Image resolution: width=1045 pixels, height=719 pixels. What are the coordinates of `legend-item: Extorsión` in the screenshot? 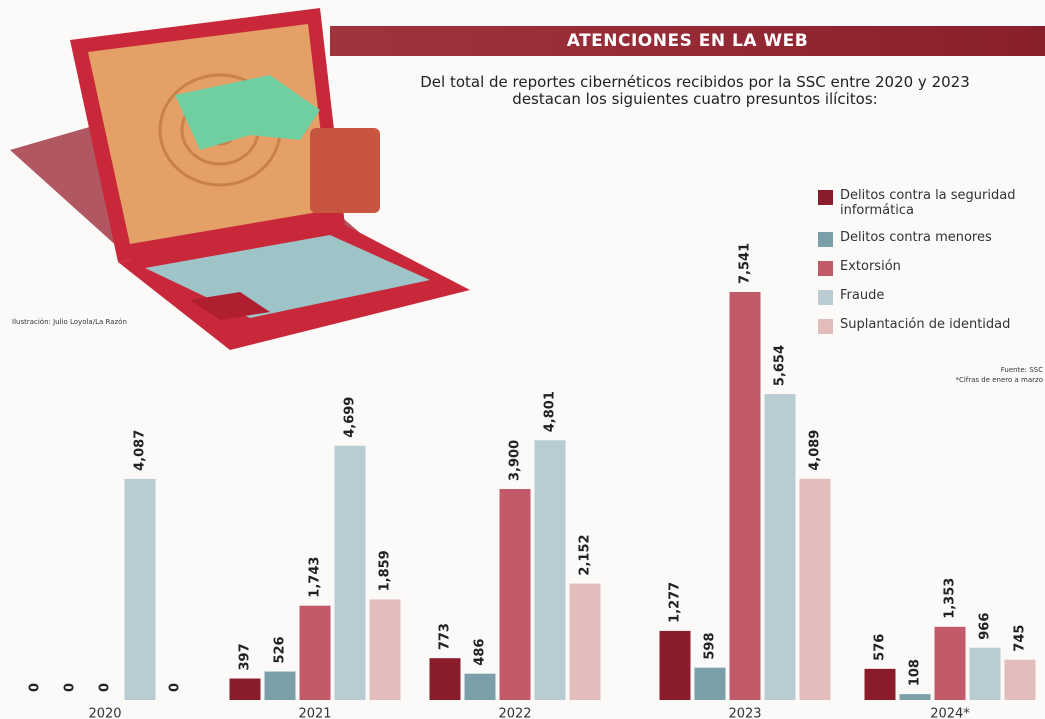 It's located at (930, 267).